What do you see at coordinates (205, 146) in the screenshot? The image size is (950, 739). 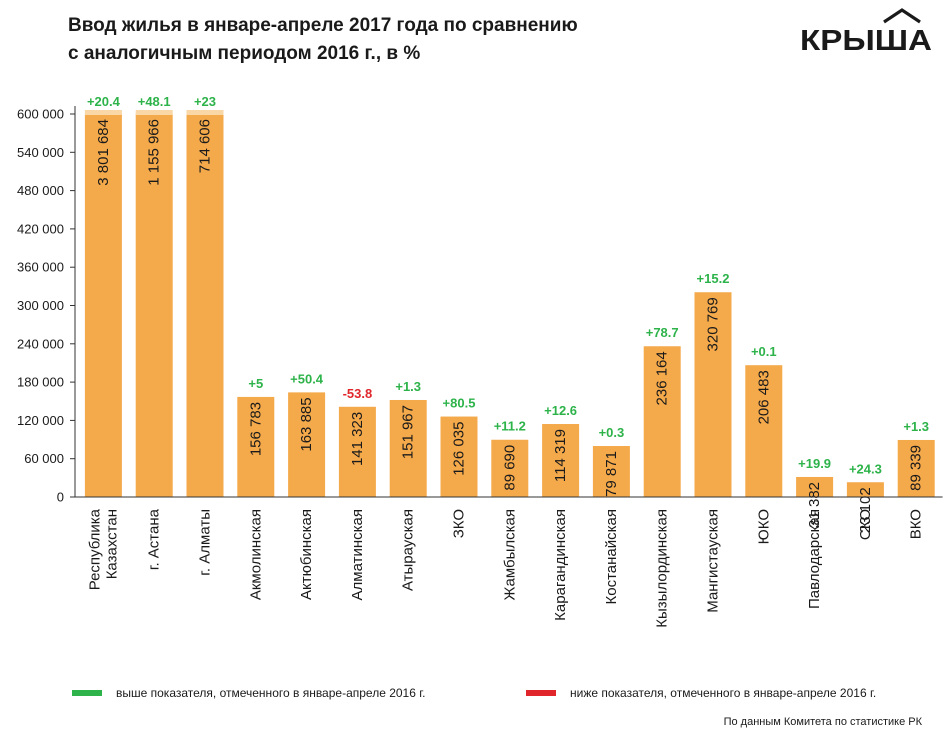 I see `bar-value-label: 714 606` at bounding box center [205, 146].